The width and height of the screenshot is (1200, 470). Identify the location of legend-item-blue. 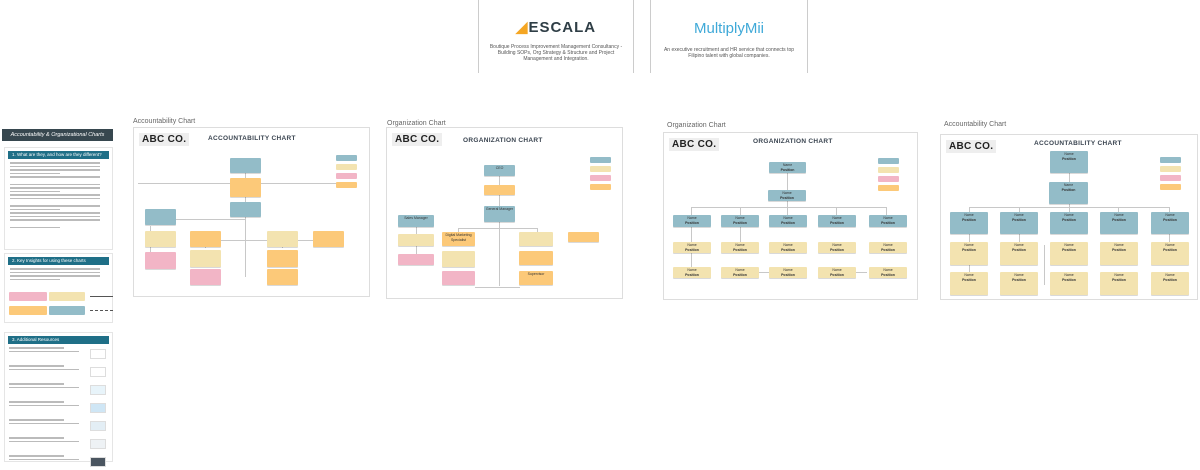
(346, 158).